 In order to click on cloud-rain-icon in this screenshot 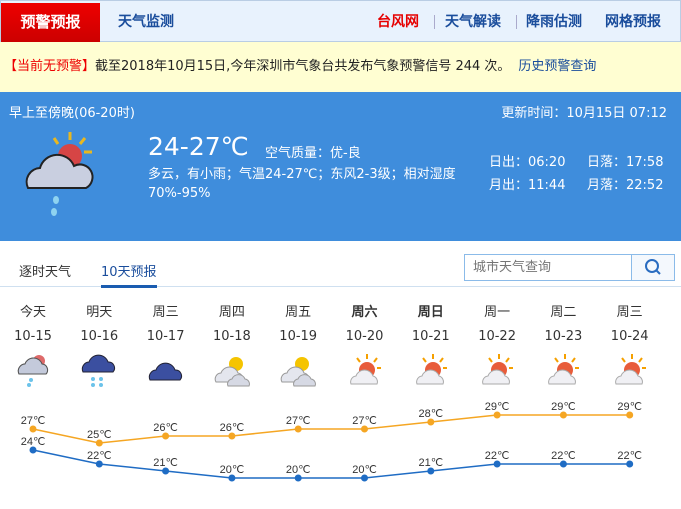, I will do `click(33, 371)`.